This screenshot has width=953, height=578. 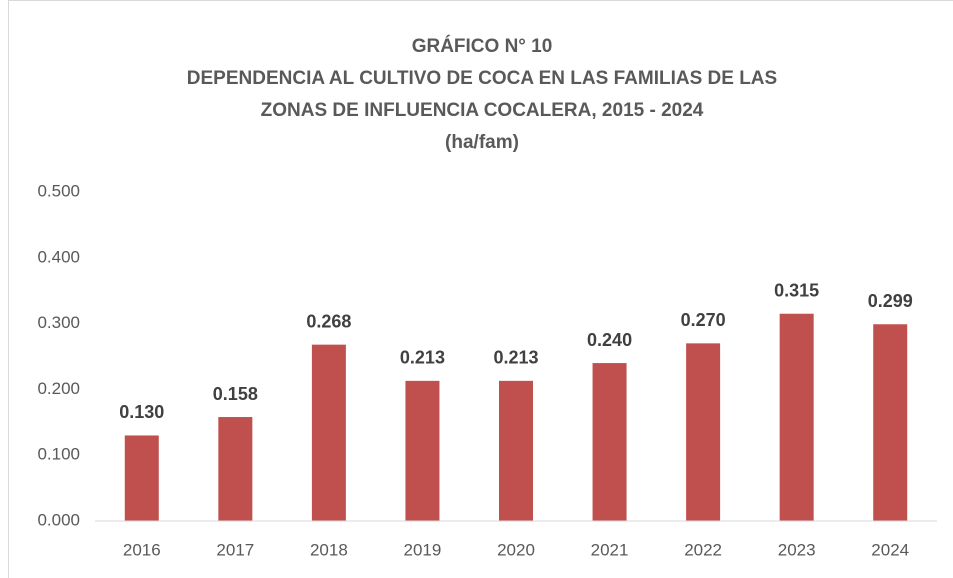 I want to click on data-label: 0.299, so click(x=890, y=301).